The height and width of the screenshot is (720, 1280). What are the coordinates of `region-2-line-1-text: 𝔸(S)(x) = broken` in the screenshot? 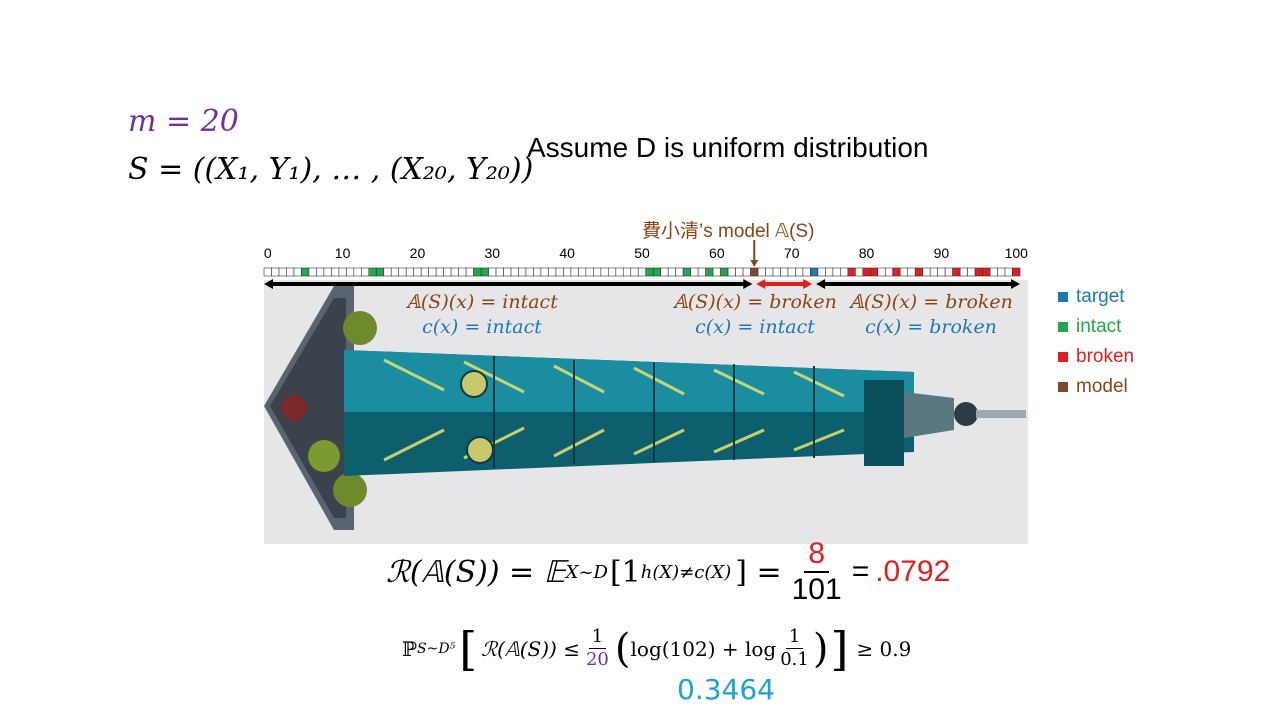 It's located at (755, 302).